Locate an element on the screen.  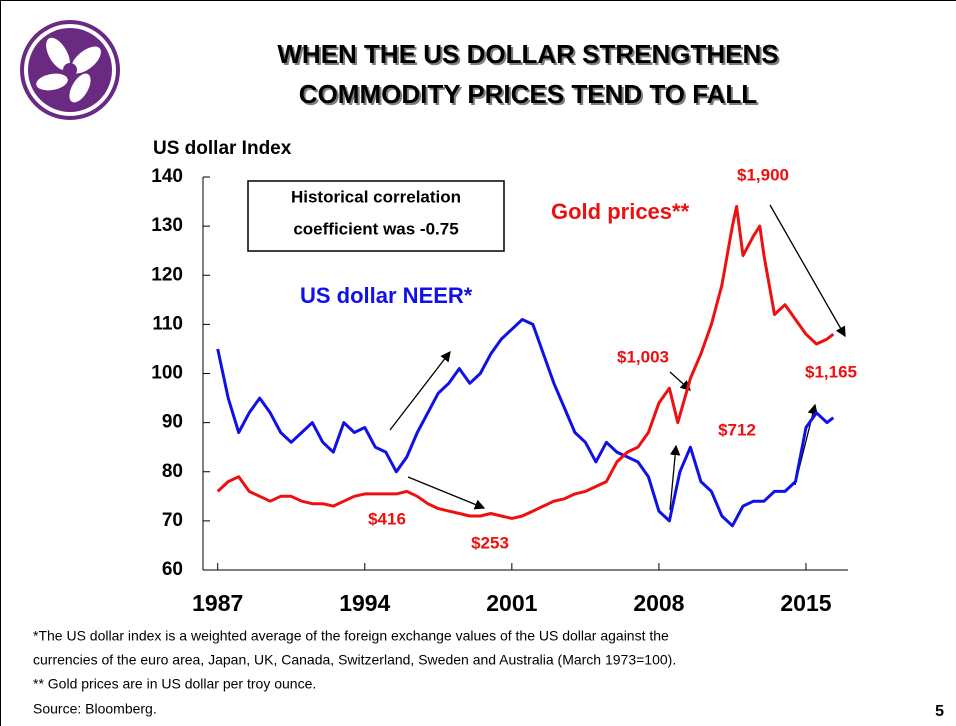
price-label: $1,900 is located at coordinates (763, 174).